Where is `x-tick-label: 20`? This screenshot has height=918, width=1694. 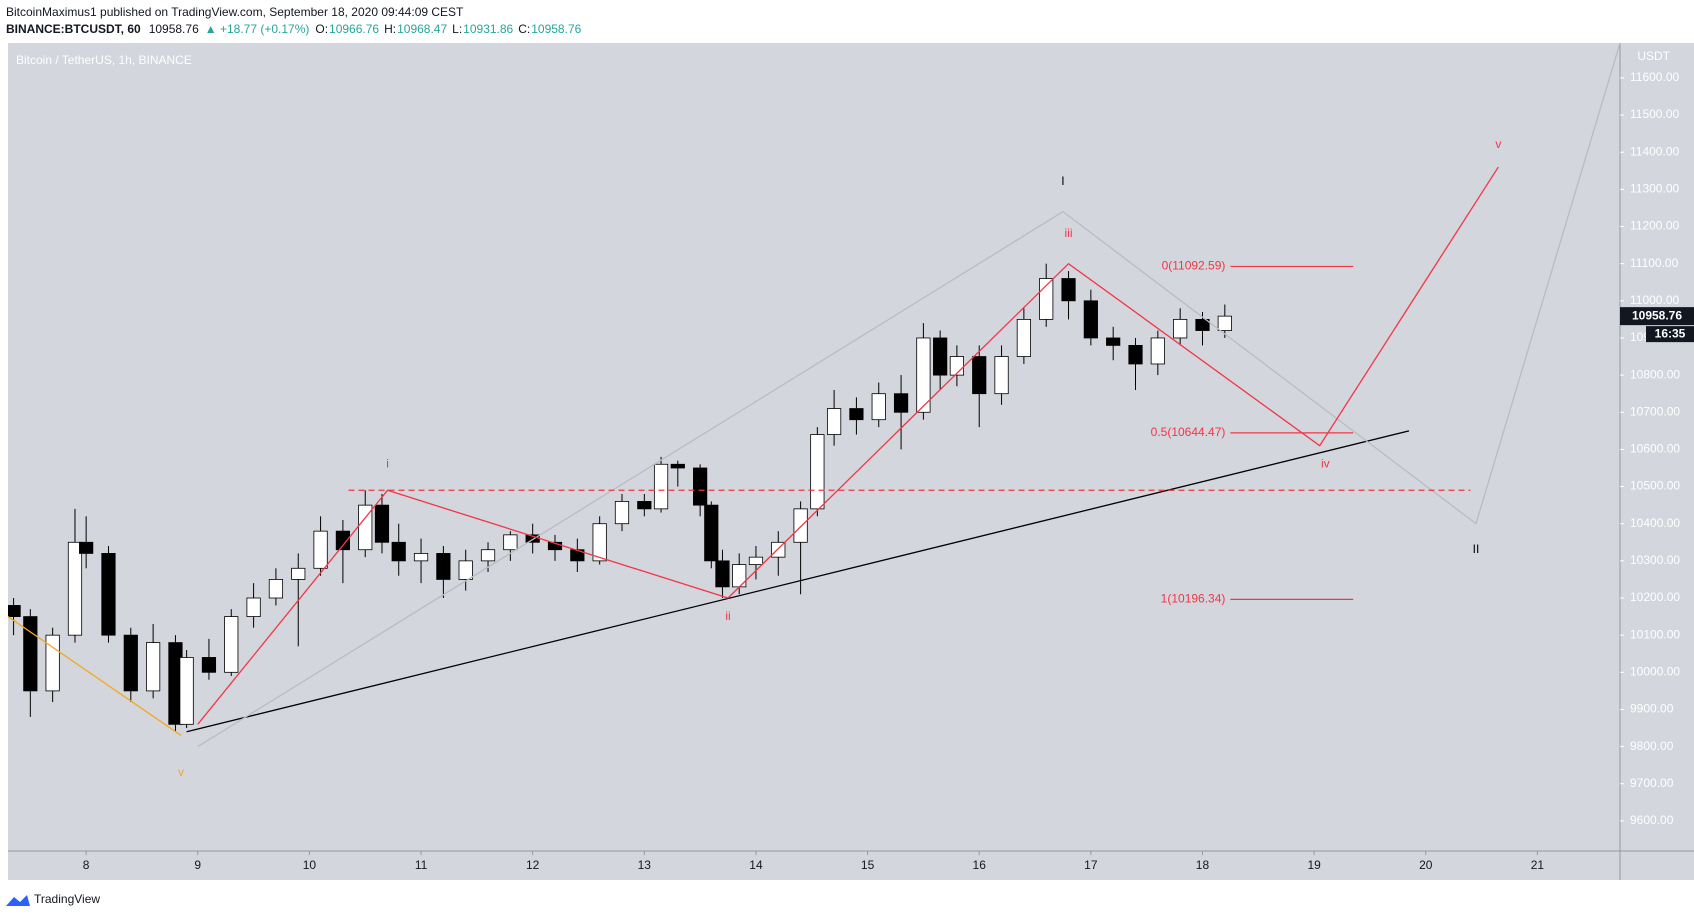 x-tick-label: 20 is located at coordinates (1426, 865).